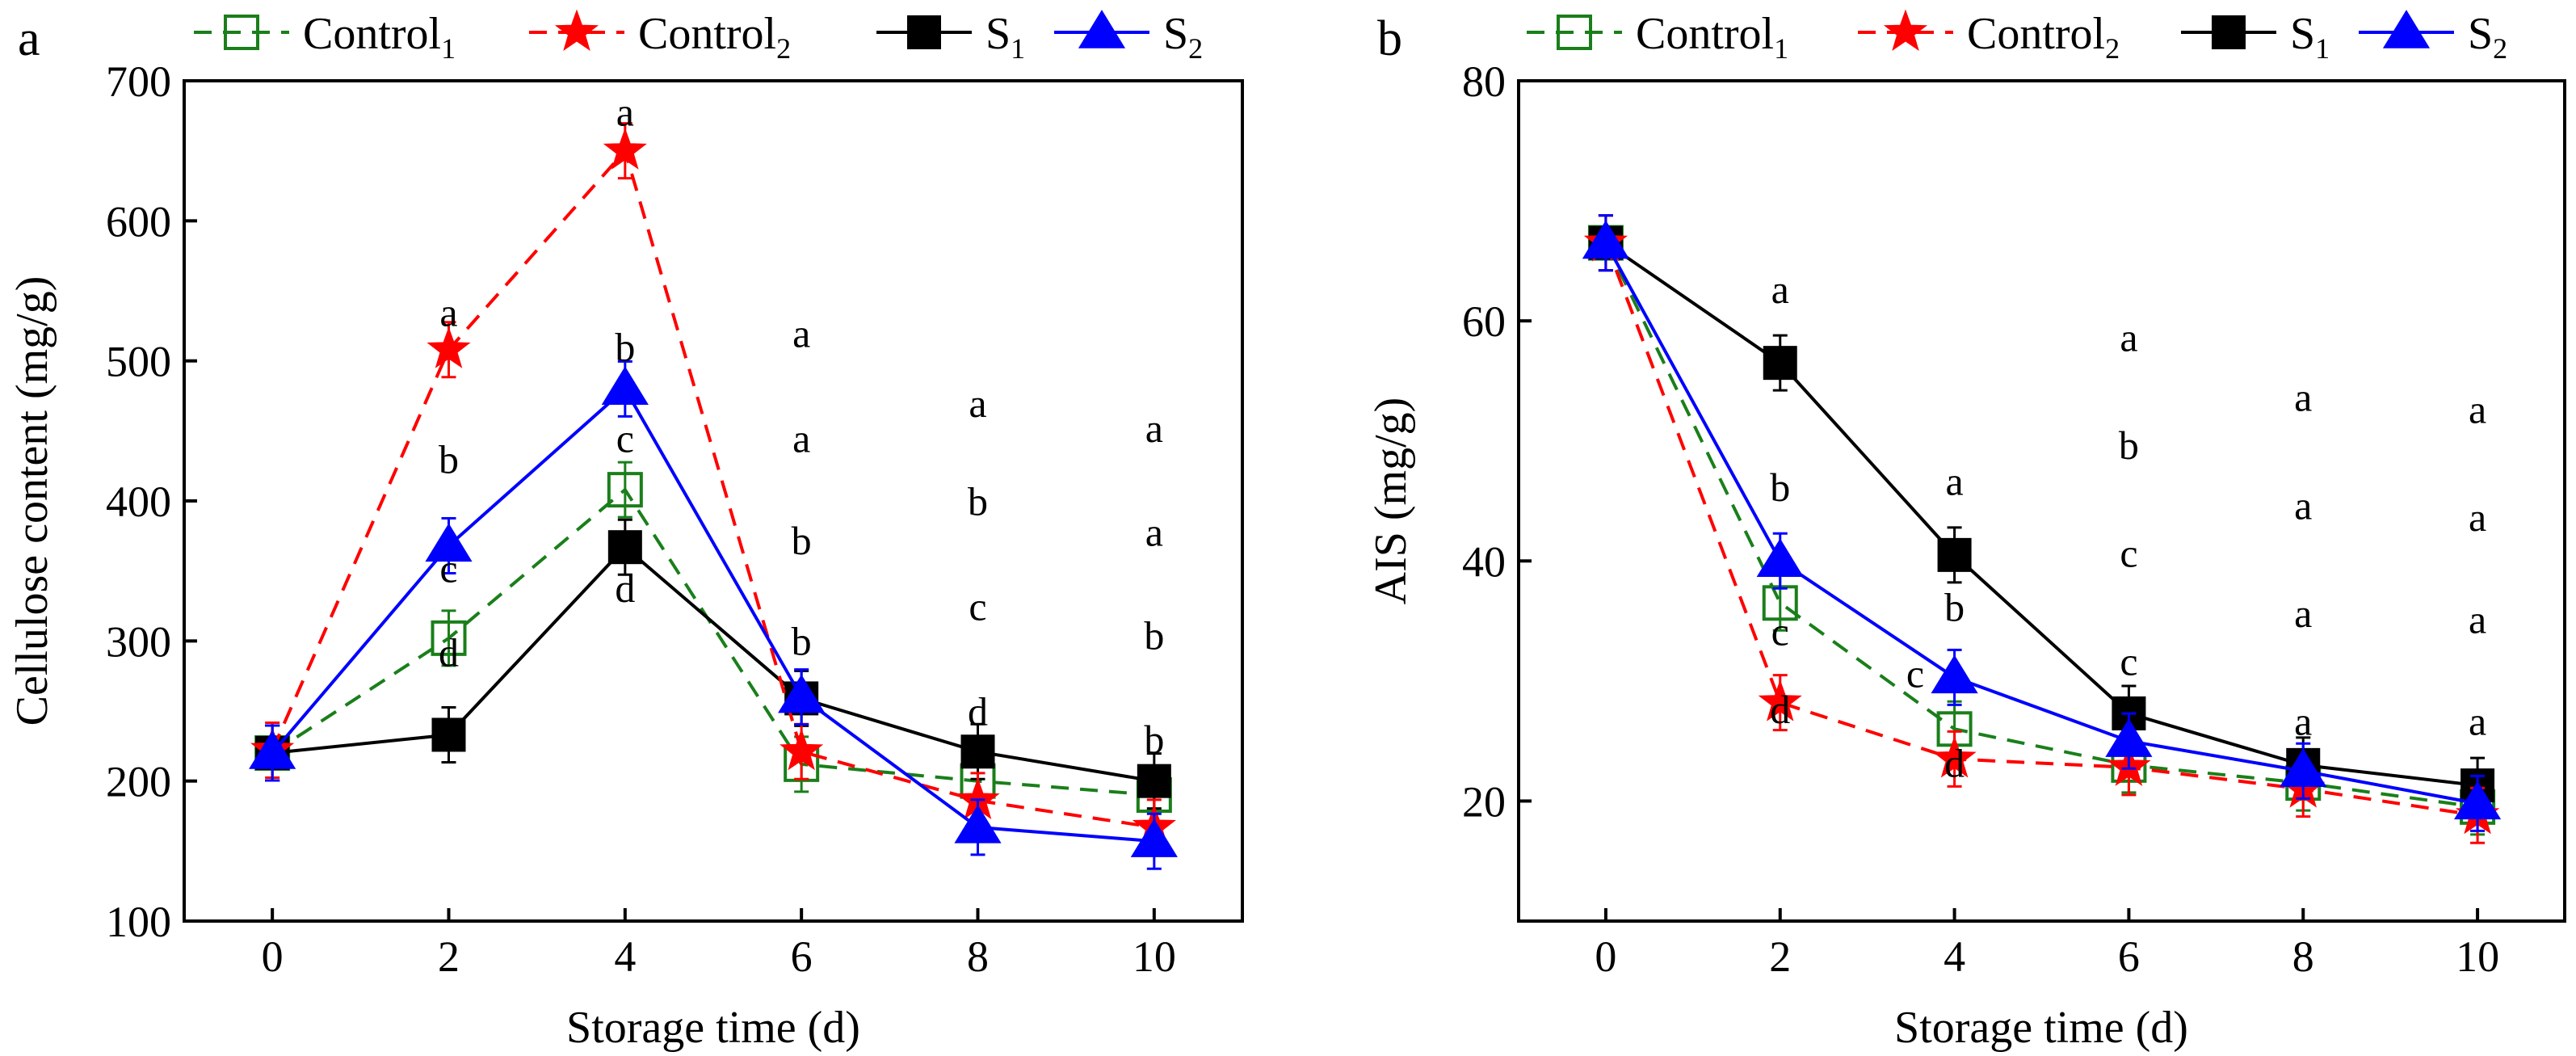 The image size is (2576, 1056). I want to click on y-tick-label: 700, so click(138, 81).